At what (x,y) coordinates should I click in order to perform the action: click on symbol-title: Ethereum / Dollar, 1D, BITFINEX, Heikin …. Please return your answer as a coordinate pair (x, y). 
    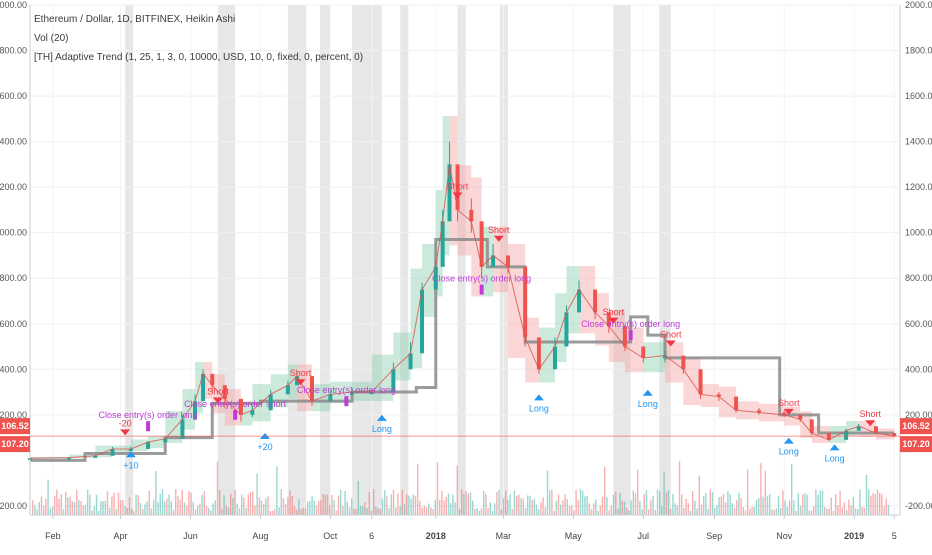
    Looking at the image, I should click on (135, 19).